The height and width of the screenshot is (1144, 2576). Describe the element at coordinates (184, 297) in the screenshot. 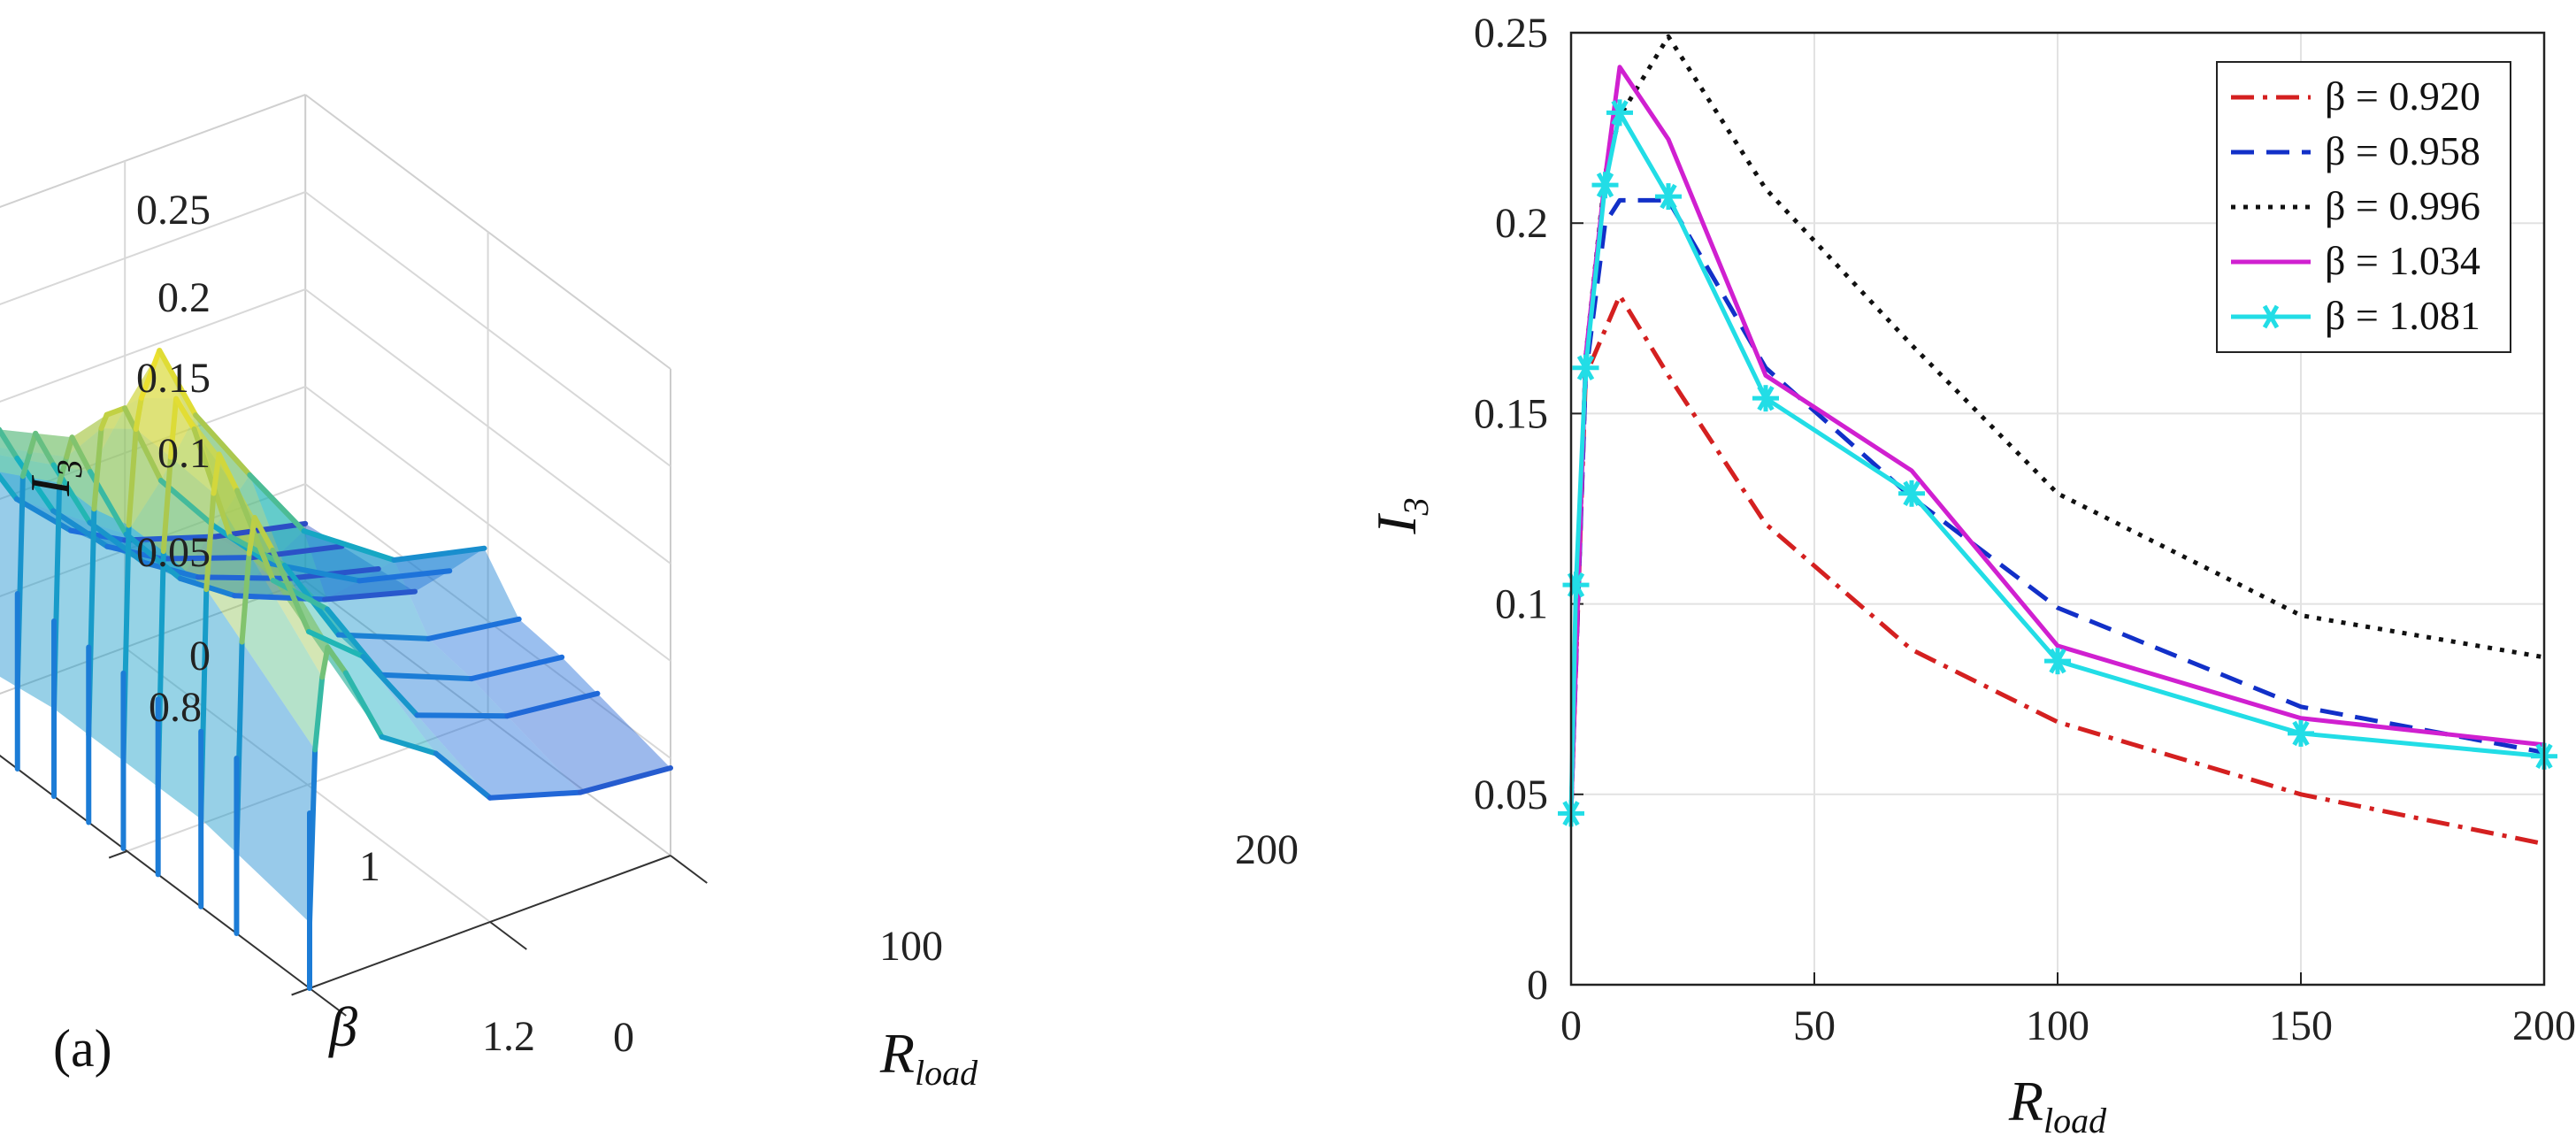

I see `z-tick-4: 0.2` at that location.